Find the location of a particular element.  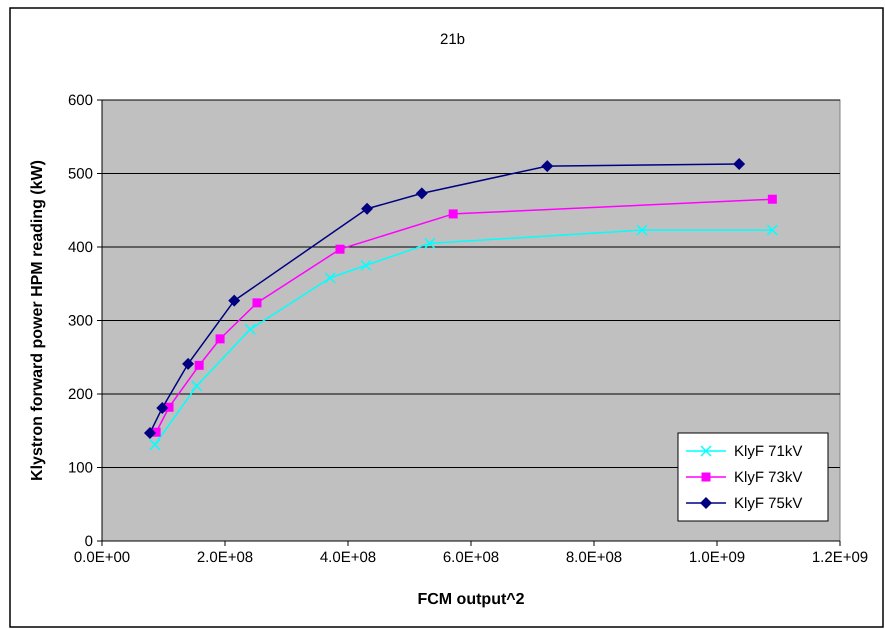

x-tick-label: 0.0E+00 is located at coordinates (102, 557).